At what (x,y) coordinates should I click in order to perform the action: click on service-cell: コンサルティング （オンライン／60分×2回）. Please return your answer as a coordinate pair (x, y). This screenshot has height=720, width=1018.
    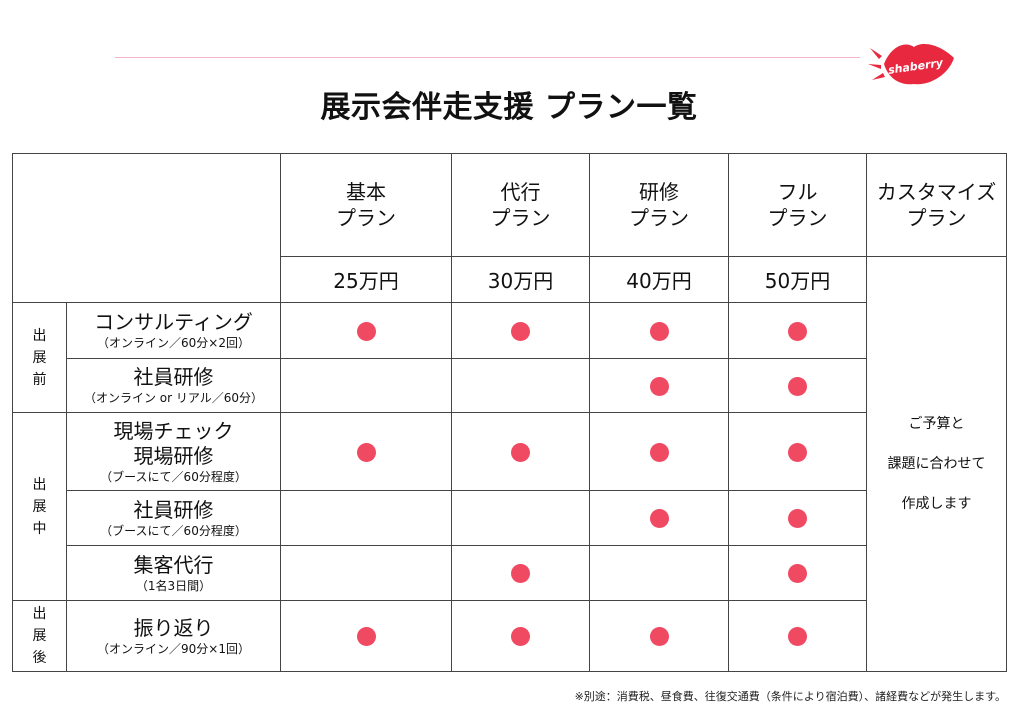
    Looking at the image, I should click on (173, 330).